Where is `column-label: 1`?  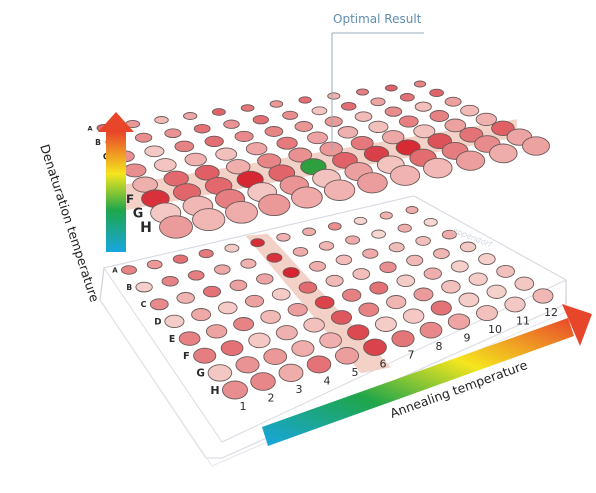 column-label: 1 is located at coordinates (243, 406).